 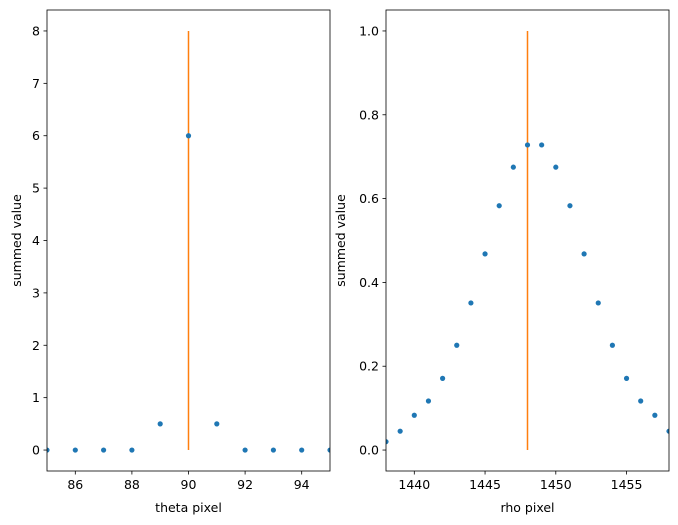 I want to click on theta-y-tick-label: 6, so click(x=36, y=135).